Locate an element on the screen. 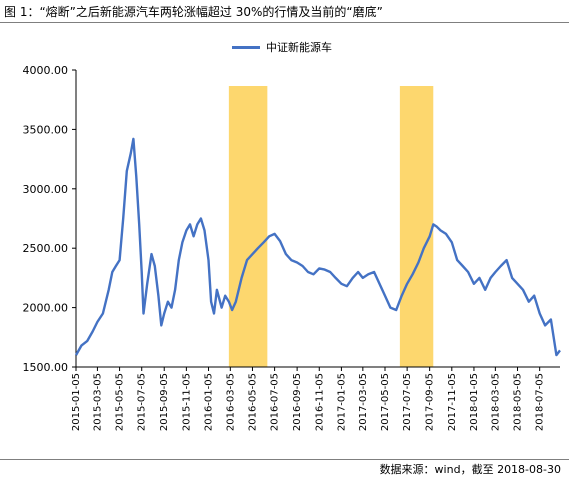  x-tick-label: 2017-07-05 is located at coordinates (407, 402).